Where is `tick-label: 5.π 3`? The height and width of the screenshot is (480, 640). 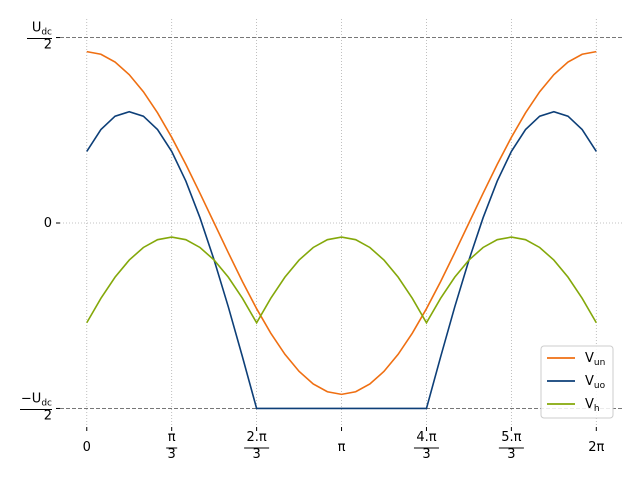
tick-label: 5.π 3 is located at coordinates (511, 446).